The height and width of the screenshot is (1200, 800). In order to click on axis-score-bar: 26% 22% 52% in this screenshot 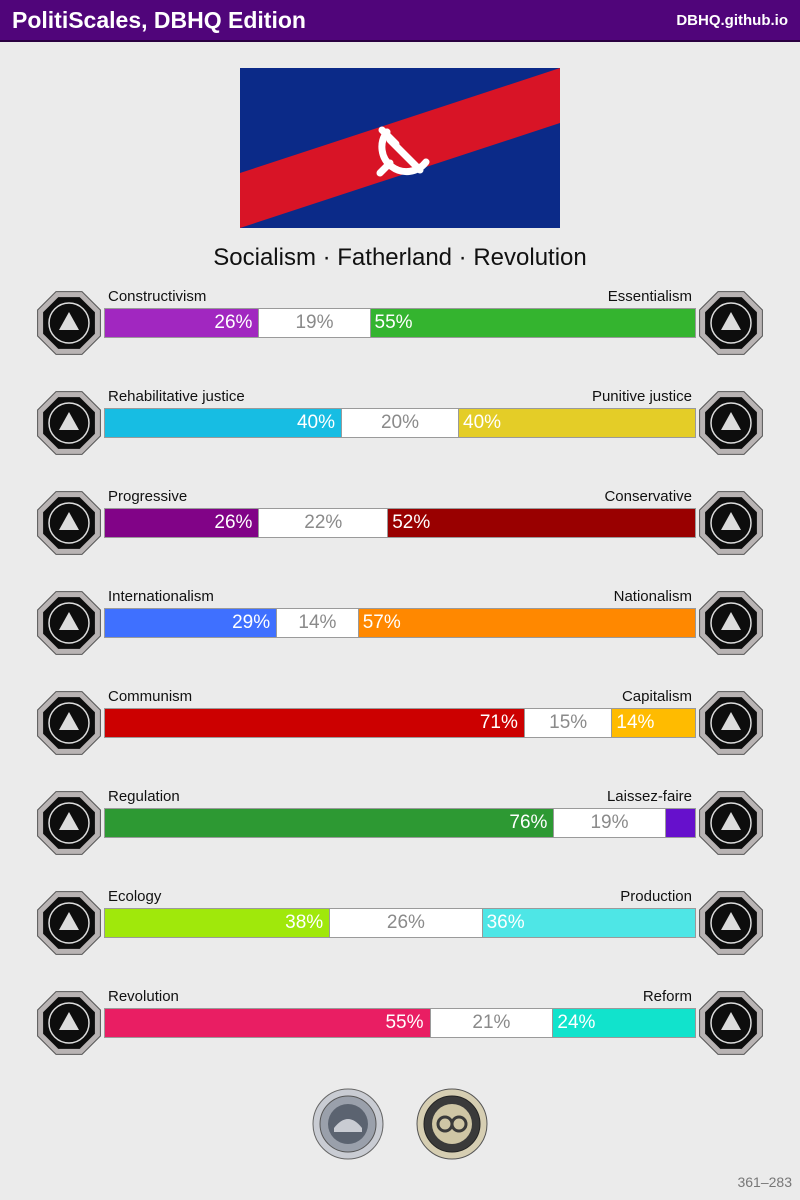, I will do `click(400, 523)`.